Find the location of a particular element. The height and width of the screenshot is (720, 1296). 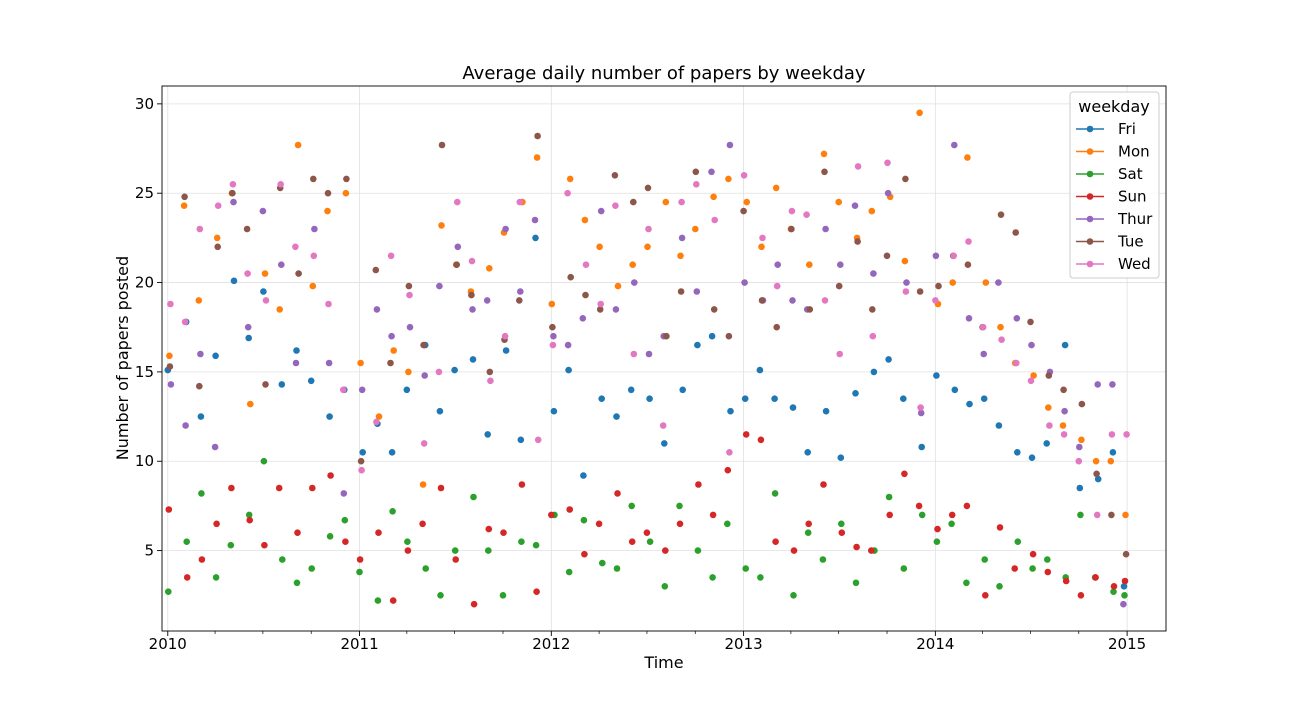

y-tick-label: 15 is located at coordinates (144, 372).